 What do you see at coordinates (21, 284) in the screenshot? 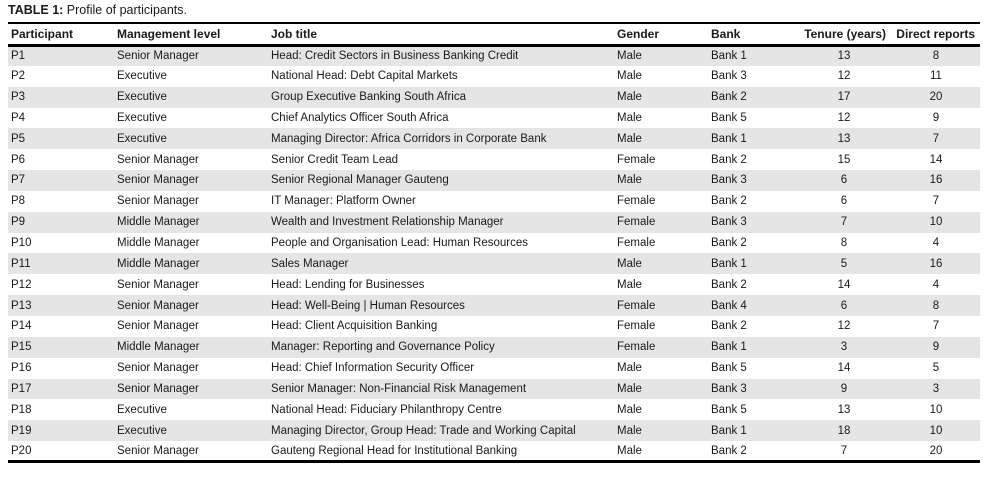
I see `cell-participant: P12` at bounding box center [21, 284].